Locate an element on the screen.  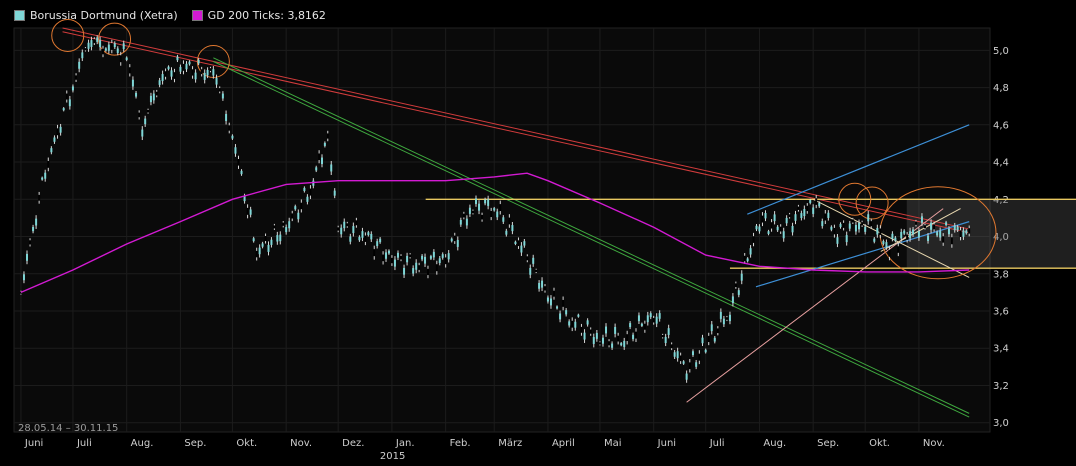
y-tick-label: 4,0 is located at coordinates (1001, 237).